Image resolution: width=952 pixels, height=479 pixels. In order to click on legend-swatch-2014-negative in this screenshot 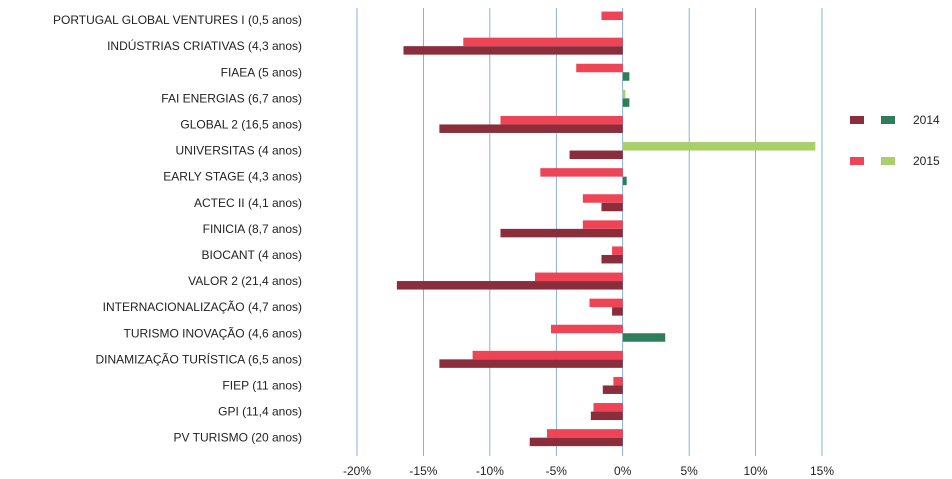, I will do `click(857, 120)`.